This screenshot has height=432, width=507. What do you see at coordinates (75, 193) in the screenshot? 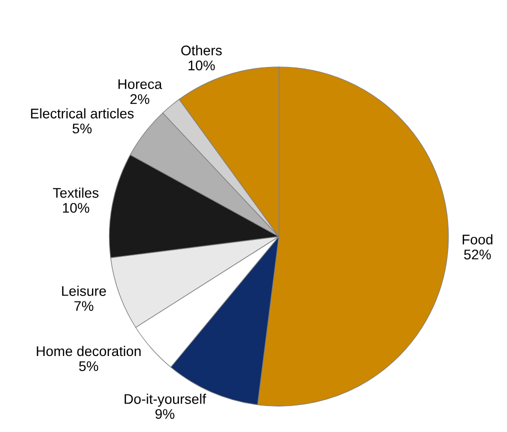
I see `slice-label: Textiles` at bounding box center [75, 193].